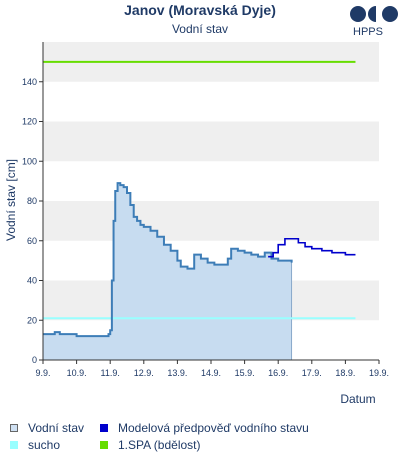 This screenshot has height=460, width=400. Describe the element at coordinates (56, 428) in the screenshot. I see `legend-label-observed: Vodní stav` at that location.